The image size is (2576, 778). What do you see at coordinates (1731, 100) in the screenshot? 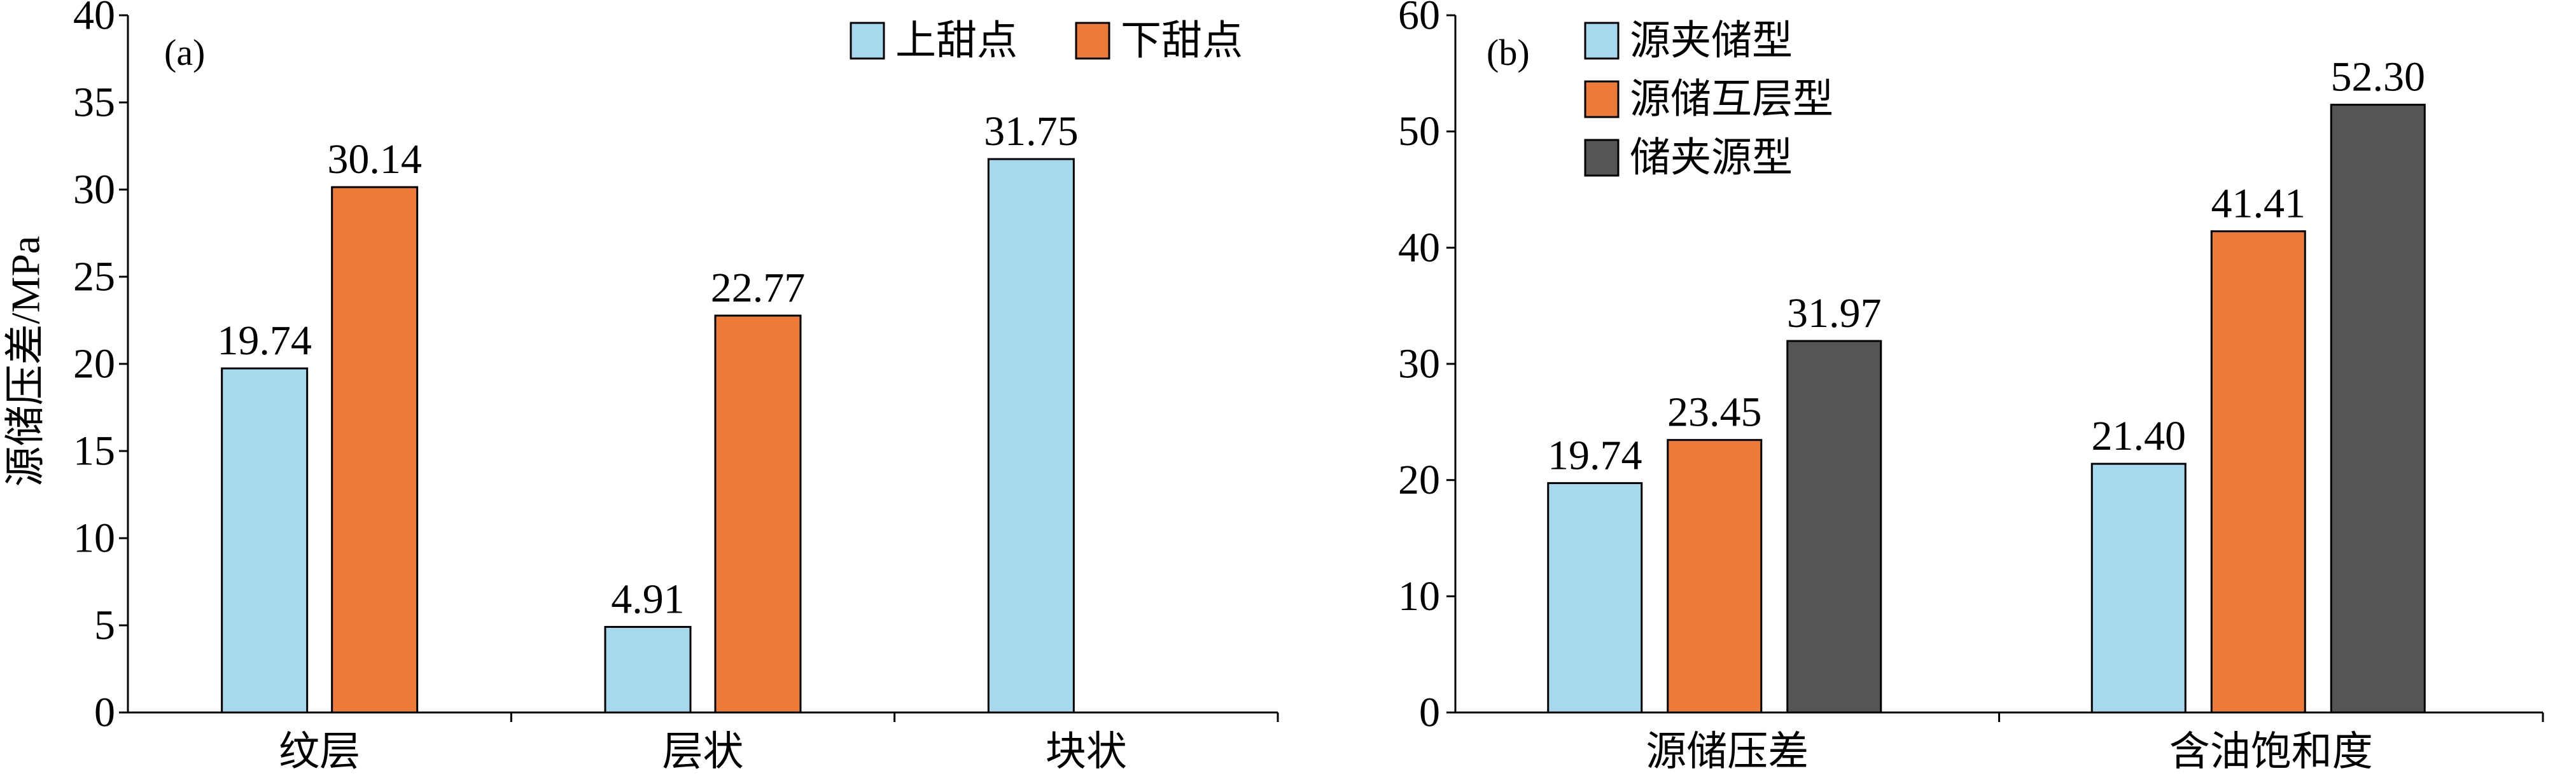
I see `legend-label: 源储互层型` at bounding box center [1731, 100].